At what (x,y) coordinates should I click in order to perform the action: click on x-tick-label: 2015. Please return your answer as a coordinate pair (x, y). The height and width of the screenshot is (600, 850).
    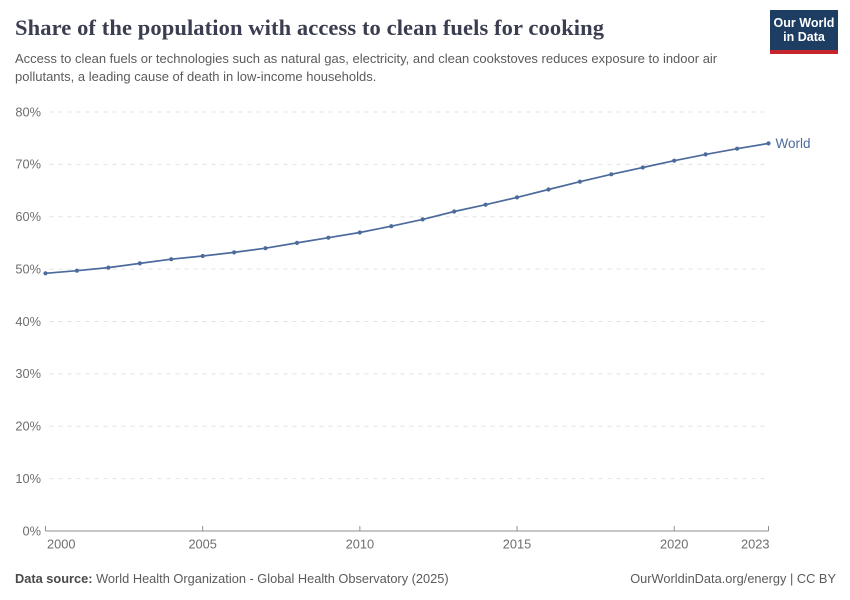
    Looking at the image, I should click on (517, 544).